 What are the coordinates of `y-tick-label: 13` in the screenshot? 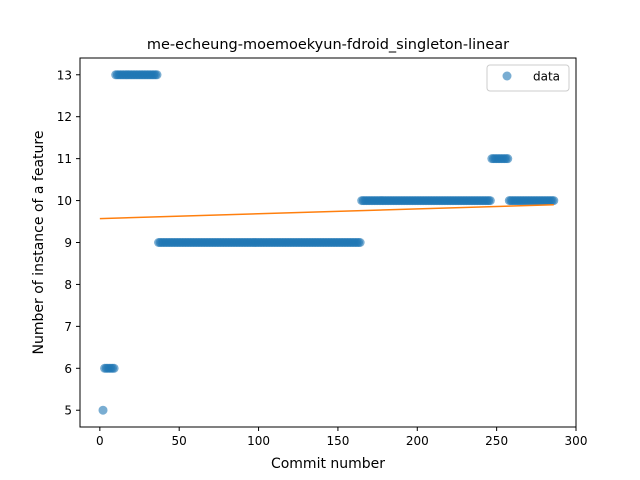 It's located at (64, 75).